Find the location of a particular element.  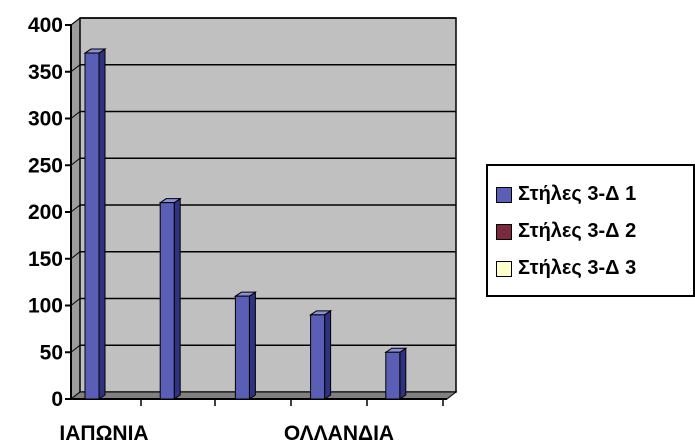

legend-item-series-3: Στήλες 3-Δ 3 is located at coordinates (594, 268).